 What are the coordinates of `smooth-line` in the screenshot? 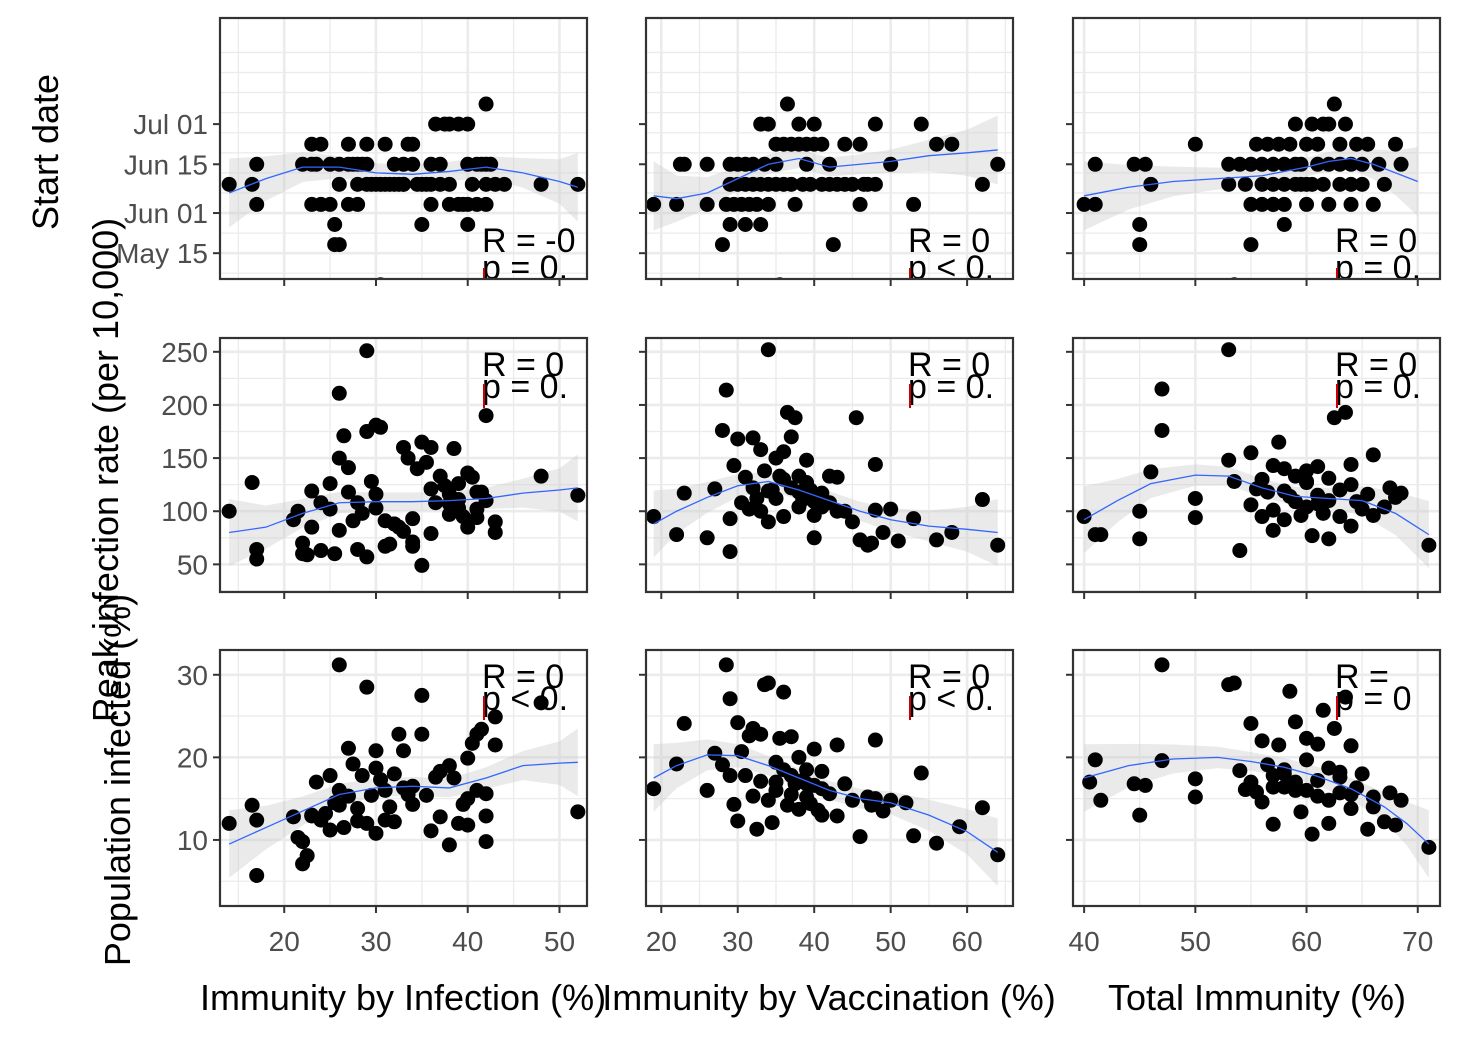 It's located at (1256, 800).